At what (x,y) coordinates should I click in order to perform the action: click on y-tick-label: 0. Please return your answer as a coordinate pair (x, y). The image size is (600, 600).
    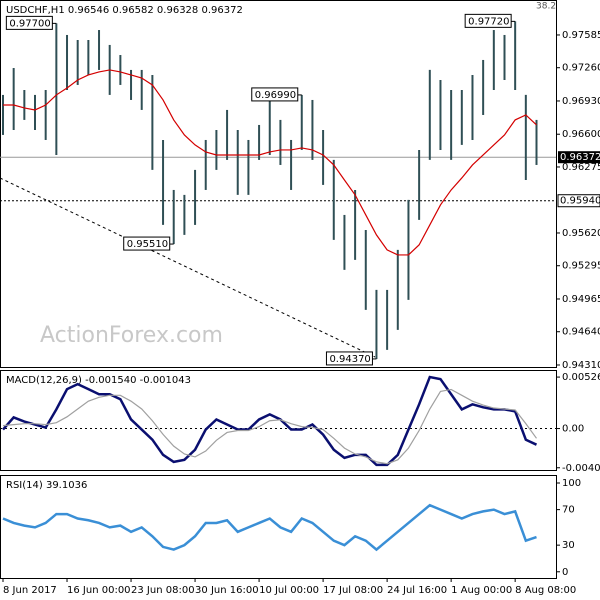
    Looking at the image, I should click on (565, 572).